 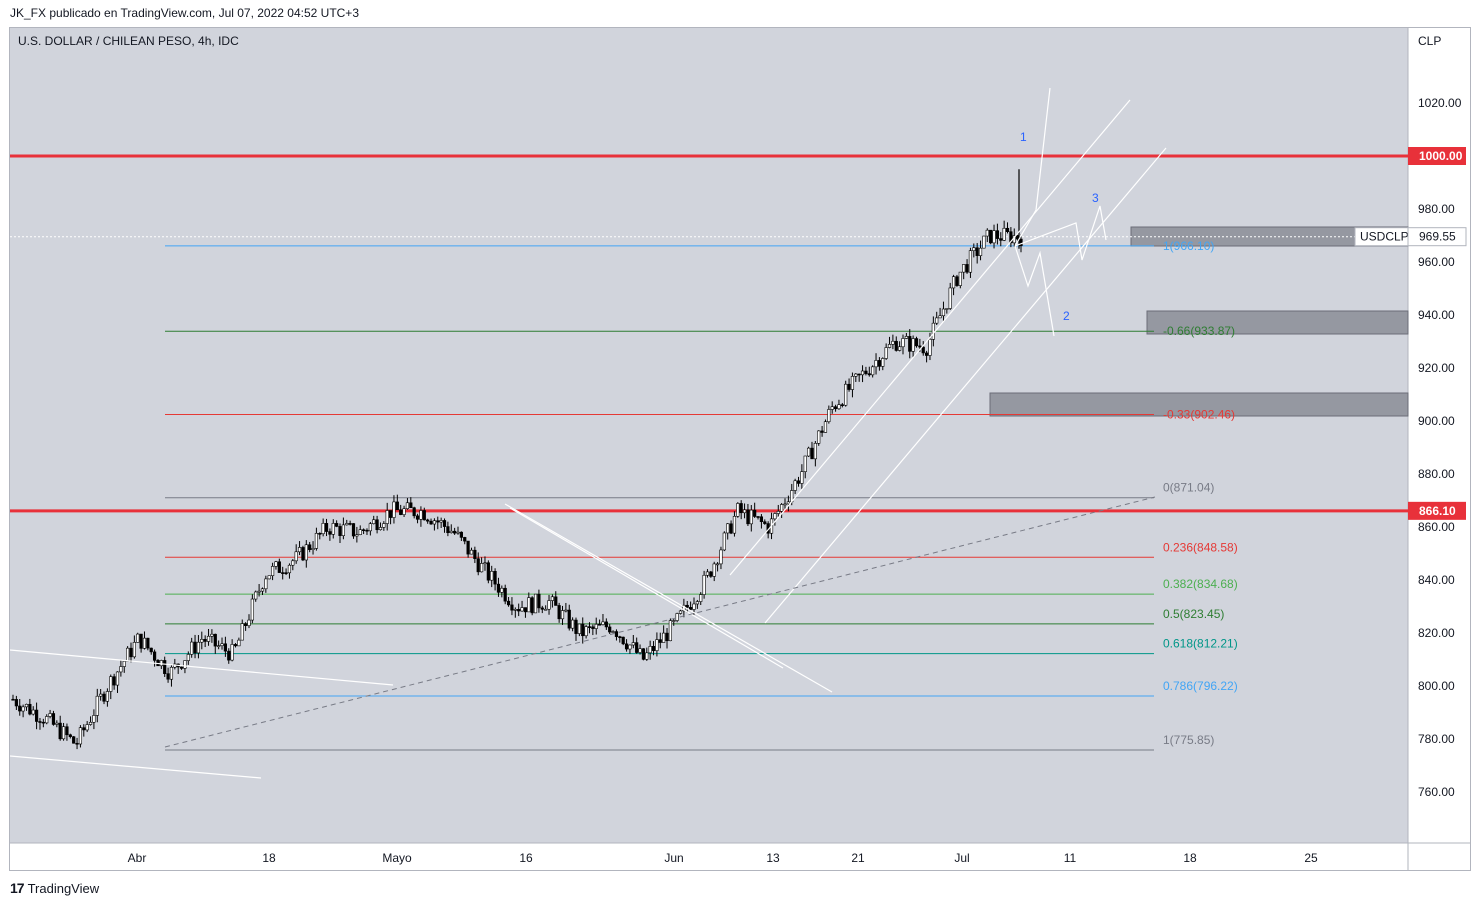 I want to click on upper-channel-line, so click(x=201, y=667).